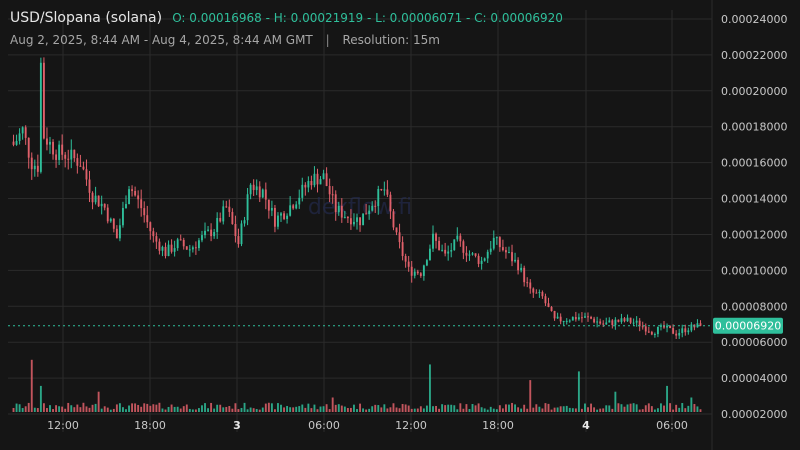  Describe the element at coordinates (586, 425) in the screenshot. I see `x-tick-label: 4` at that location.